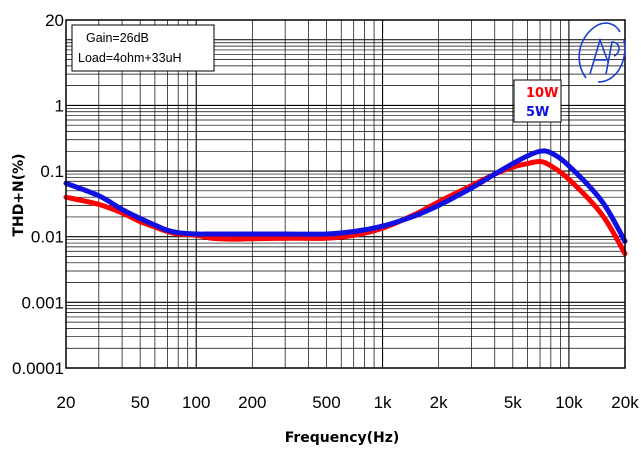 The width and height of the screenshot is (641, 453). Describe the element at coordinates (625, 402) in the screenshot. I see `x-tick-label: 20k` at that location.